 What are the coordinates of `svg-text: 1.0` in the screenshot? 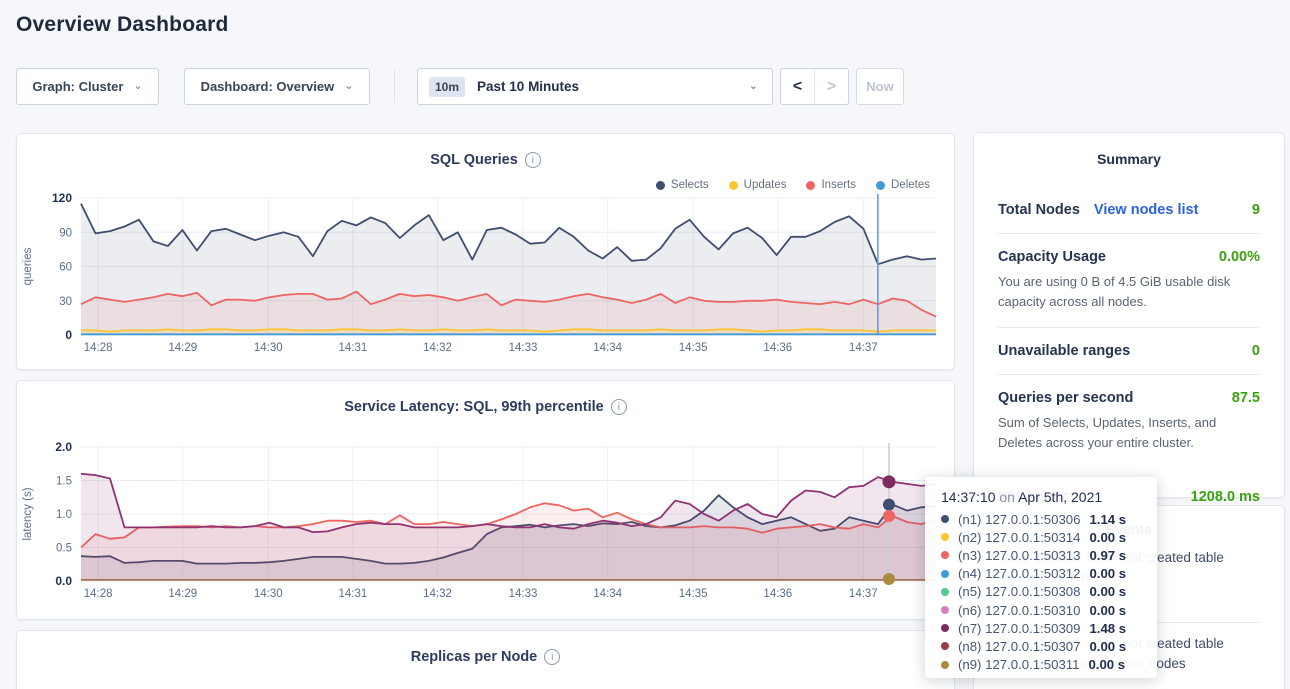 It's located at (64, 515).